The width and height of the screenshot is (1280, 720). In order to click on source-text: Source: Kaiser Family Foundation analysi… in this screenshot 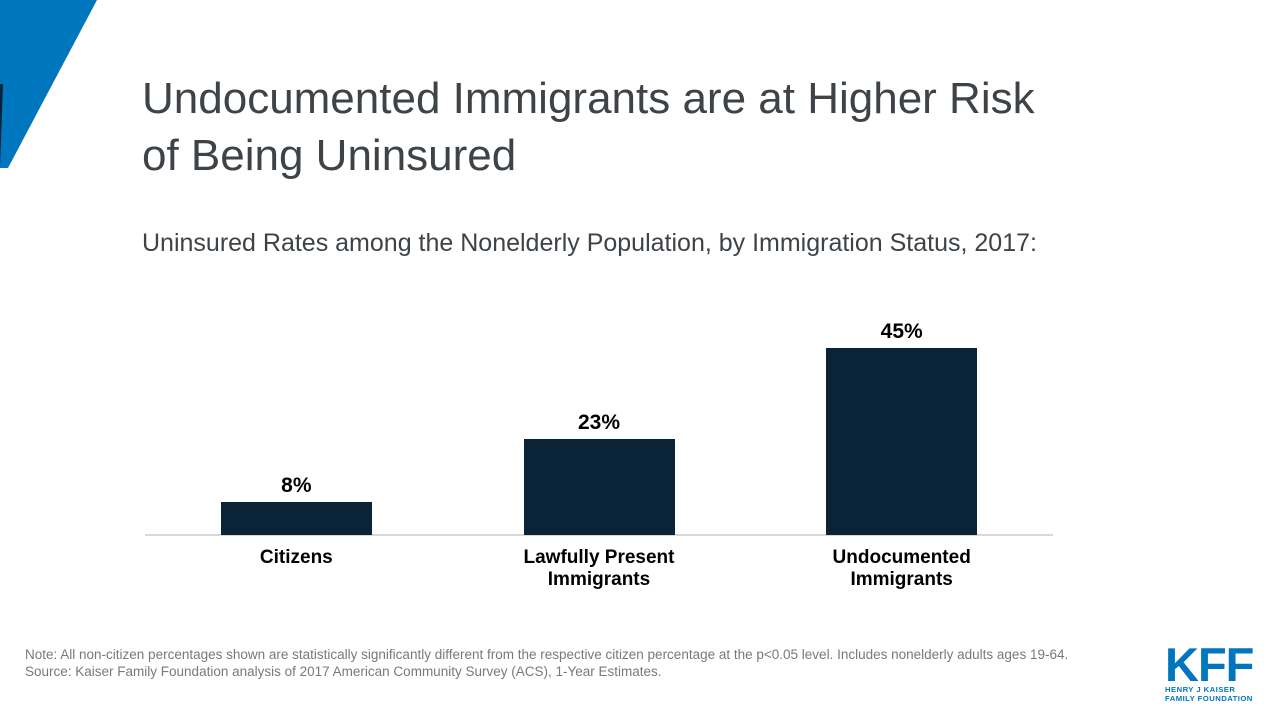, I will do `click(343, 671)`.